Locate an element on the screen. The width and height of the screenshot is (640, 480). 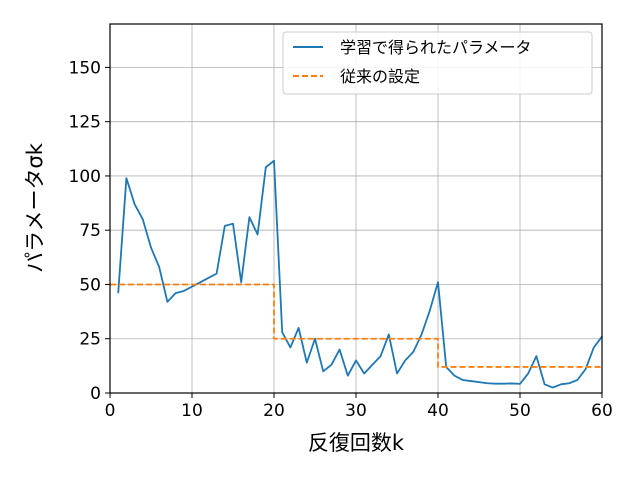
y-tick-label: 75 is located at coordinates (90, 231).